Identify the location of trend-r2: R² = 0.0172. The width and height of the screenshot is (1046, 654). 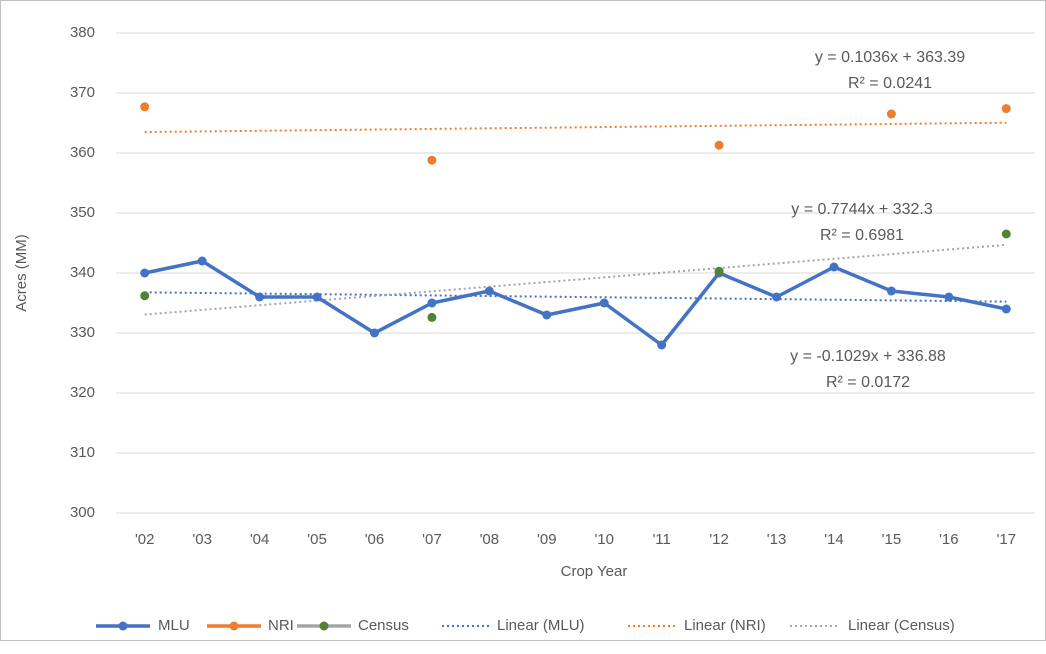
(868, 382).